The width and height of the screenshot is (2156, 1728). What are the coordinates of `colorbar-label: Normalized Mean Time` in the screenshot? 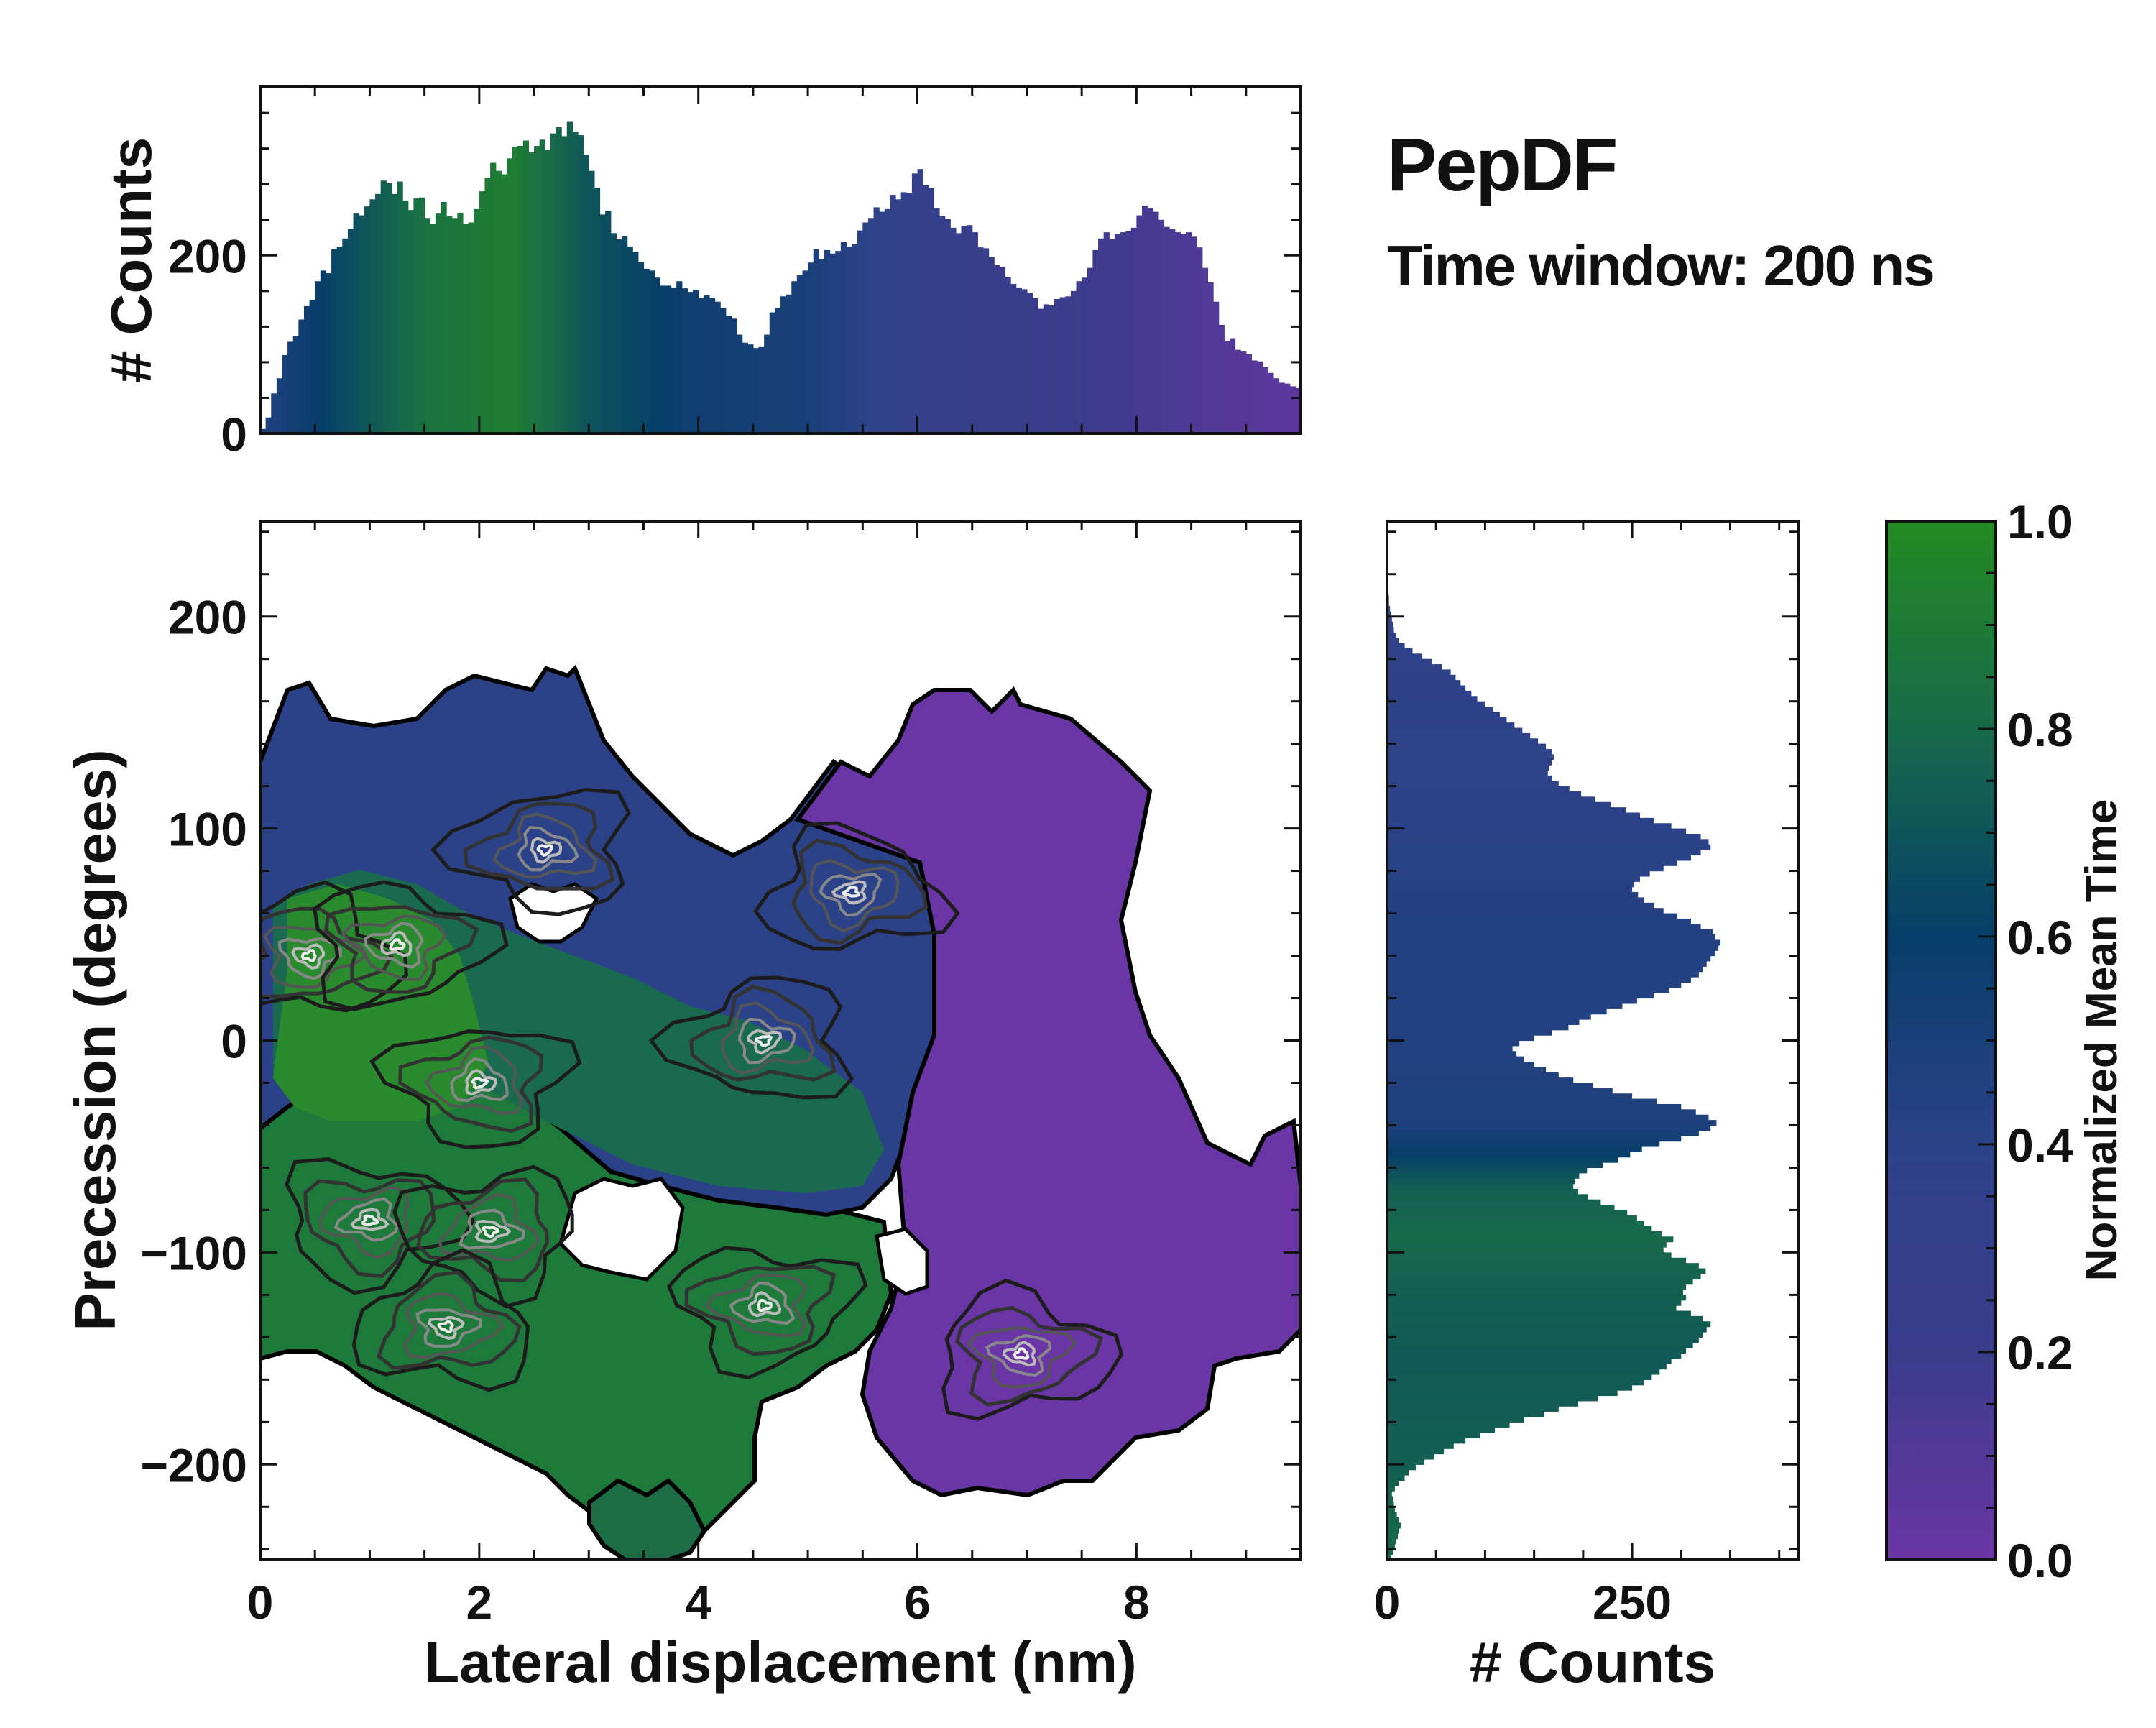 It's located at (2102, 1040).